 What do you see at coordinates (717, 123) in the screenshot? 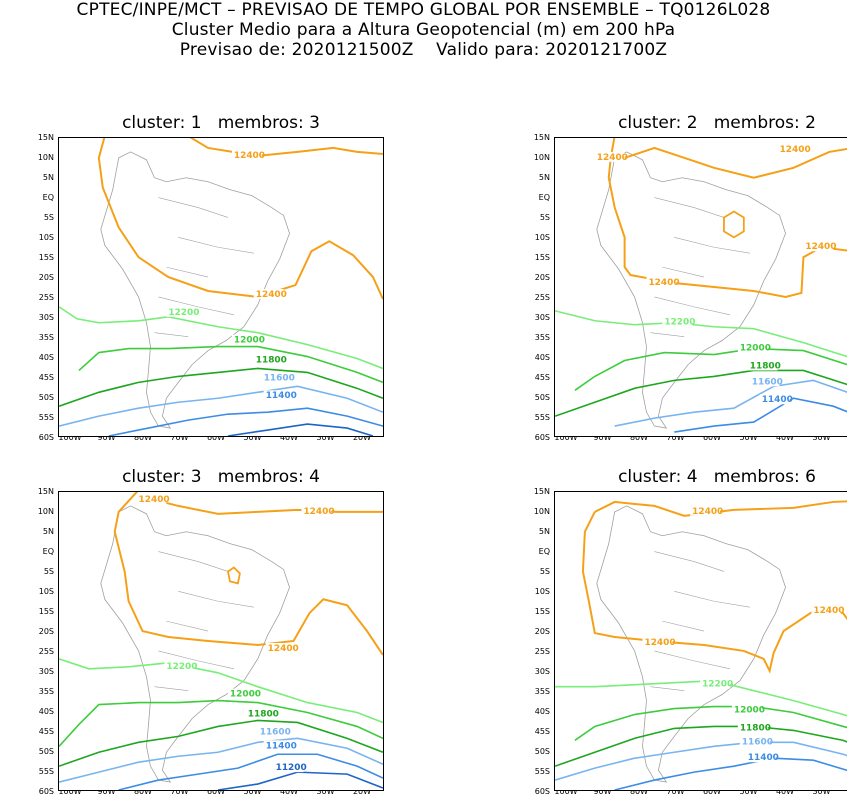
I see `panel-title: cluster: 2 membros: 2` at bounding box center [717, 123].